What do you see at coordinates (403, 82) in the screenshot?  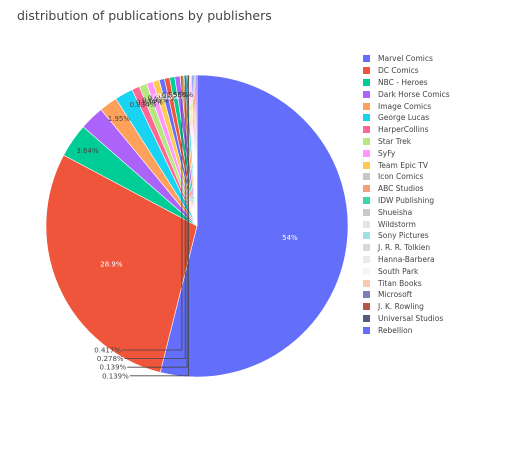 I see `legend-label: NBC - Heroes` at bounding box center [403, 82].